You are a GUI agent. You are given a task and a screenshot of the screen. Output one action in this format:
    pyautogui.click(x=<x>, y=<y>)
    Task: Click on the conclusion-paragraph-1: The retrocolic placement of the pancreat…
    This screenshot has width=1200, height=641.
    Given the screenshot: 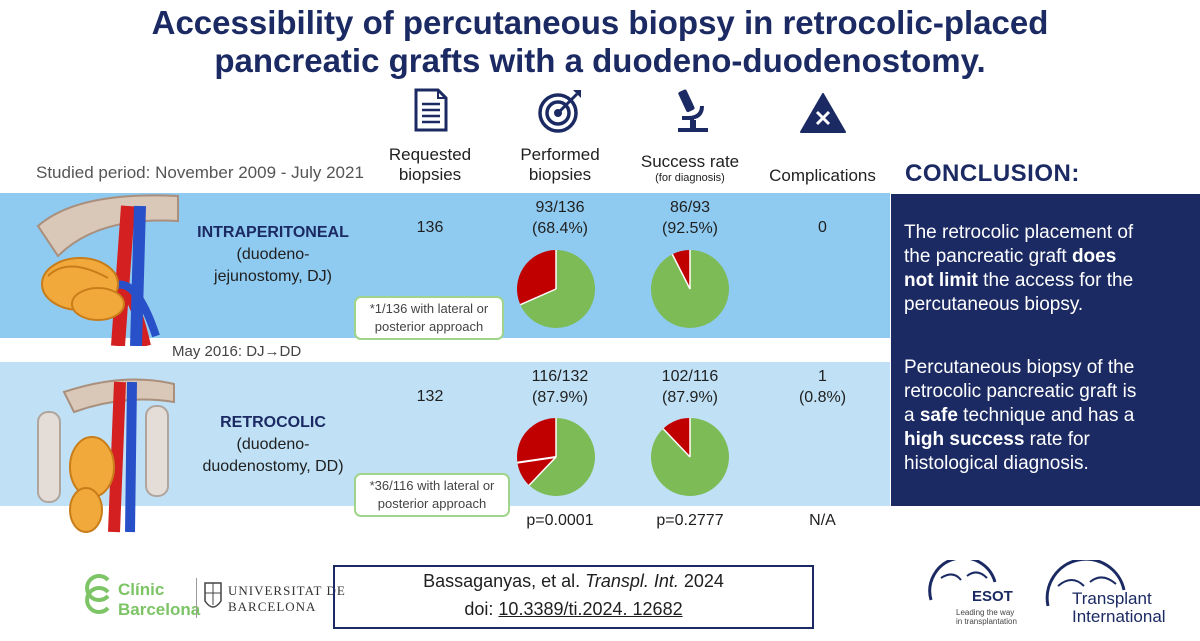 What is the action you would take?
    pyautogui.click(x=1049, y=269)
    